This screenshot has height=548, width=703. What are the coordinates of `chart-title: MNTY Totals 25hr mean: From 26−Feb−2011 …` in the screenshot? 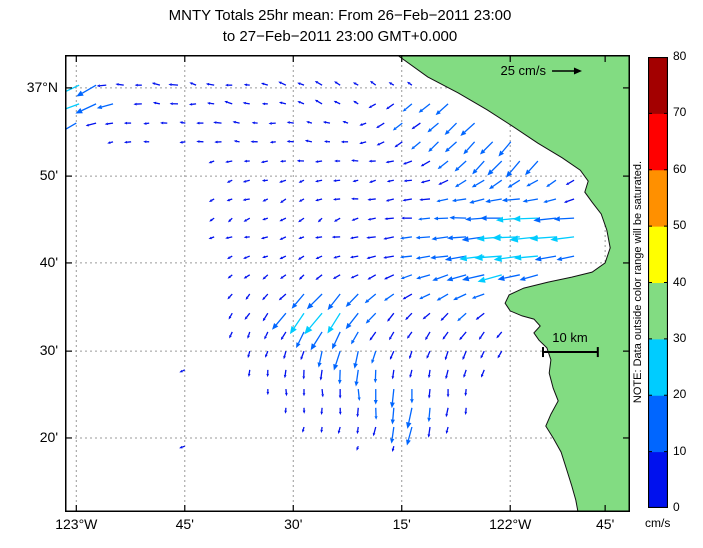 It's located at (340, 26).